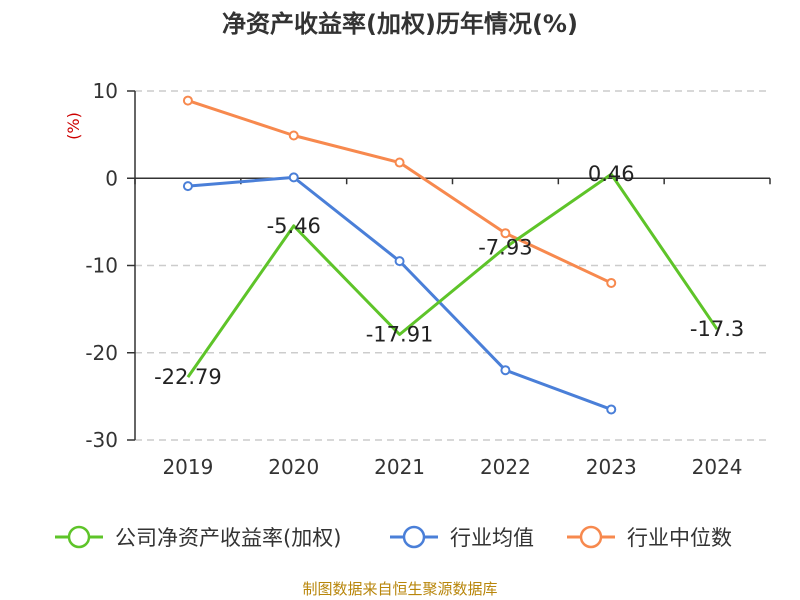 This screenshot has width=800, height=600. Describe the element at coordinates (228, 538) in the screenshot. I see `legend-item: 公司净资产收益率(加权)` at that location.